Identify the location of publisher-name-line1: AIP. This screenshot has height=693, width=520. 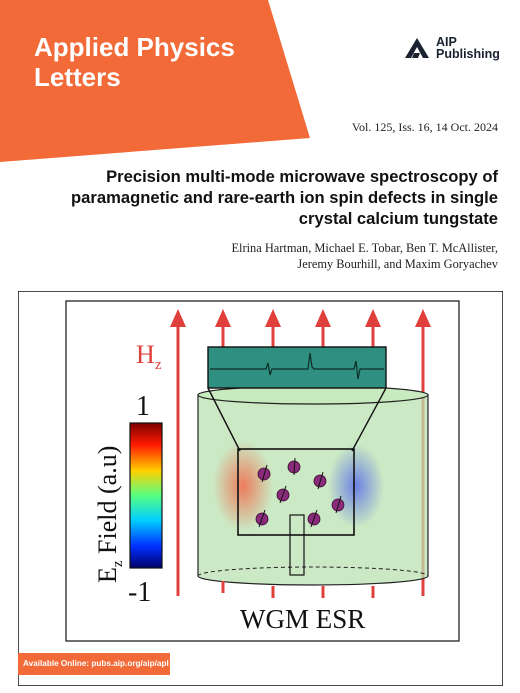
(446, 42).